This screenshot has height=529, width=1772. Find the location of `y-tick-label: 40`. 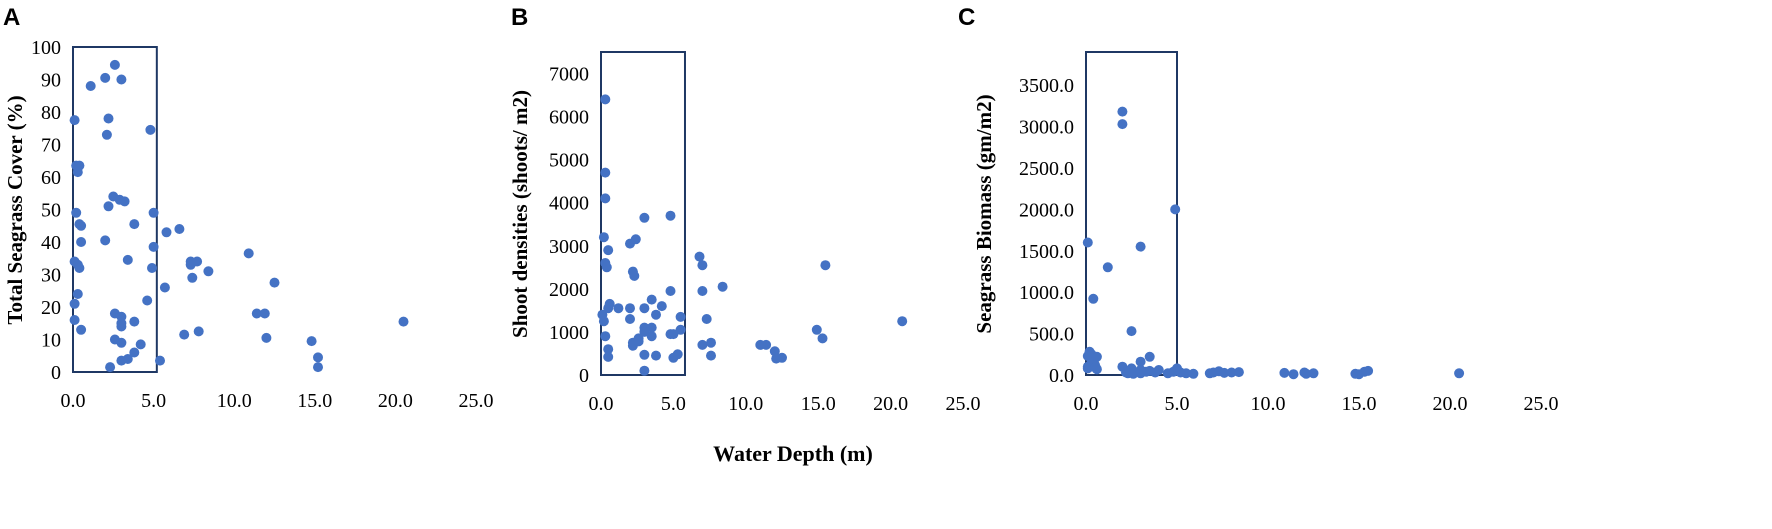

y-tick-label: 40 is located at coordinates (51, 243).